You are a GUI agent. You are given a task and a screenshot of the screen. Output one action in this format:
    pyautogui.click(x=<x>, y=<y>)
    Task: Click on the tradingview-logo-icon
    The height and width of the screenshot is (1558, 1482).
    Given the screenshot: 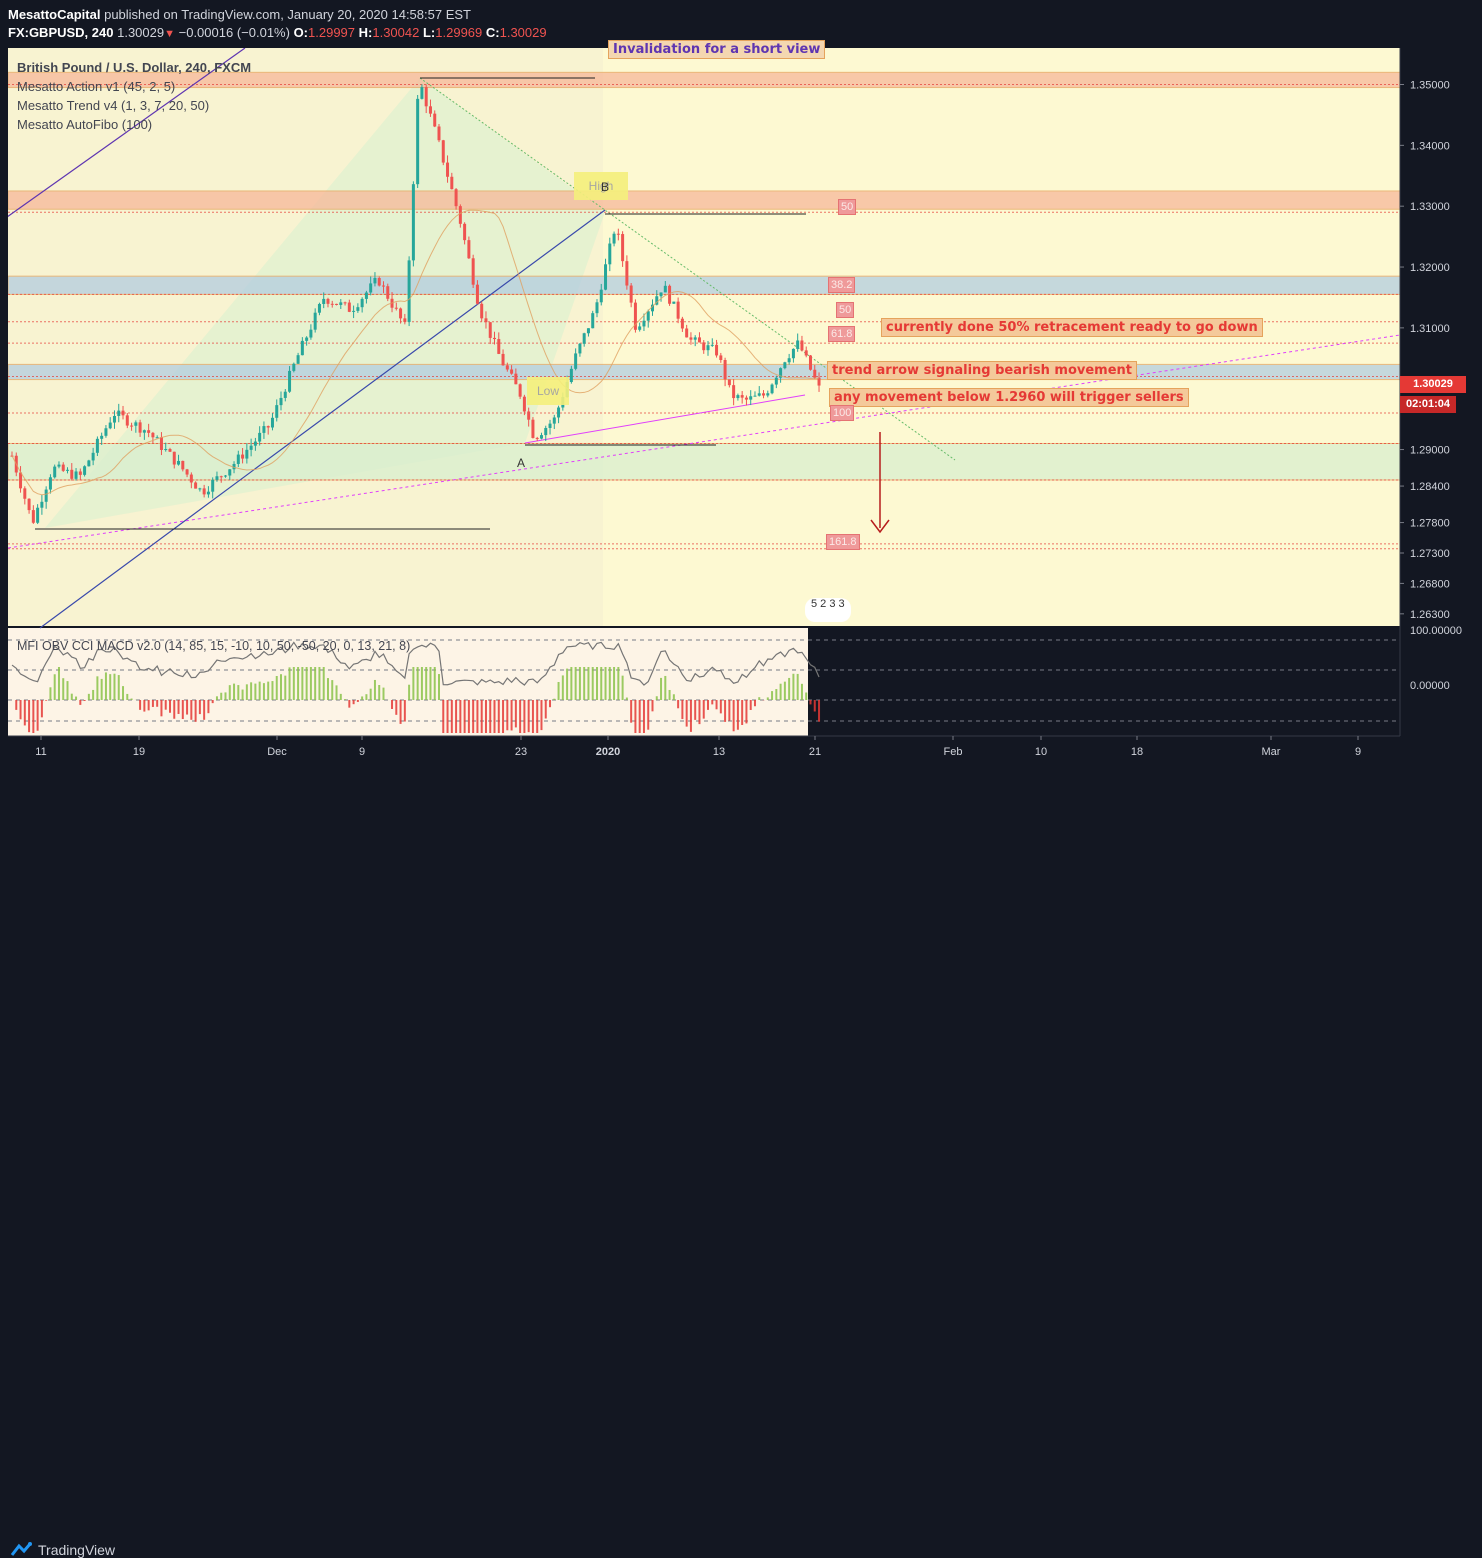 What is the action you would take?
    pyautogui.click(x=22, y=1549)
    